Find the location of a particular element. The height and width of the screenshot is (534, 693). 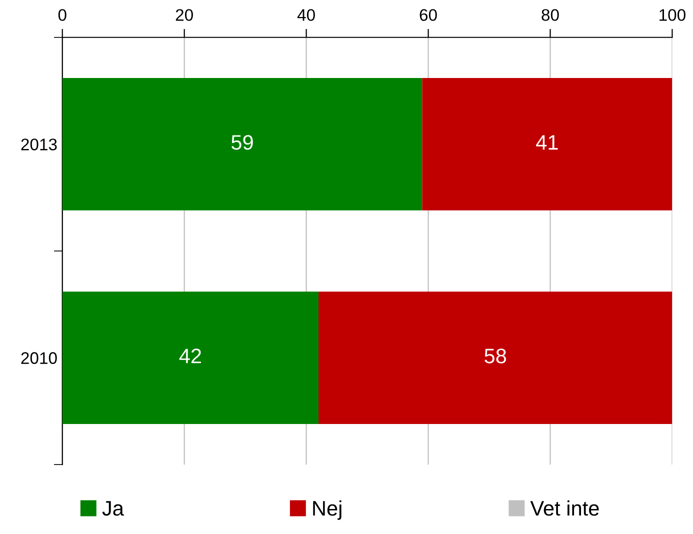

data-label: 58 is located at coordinates (495, 356).